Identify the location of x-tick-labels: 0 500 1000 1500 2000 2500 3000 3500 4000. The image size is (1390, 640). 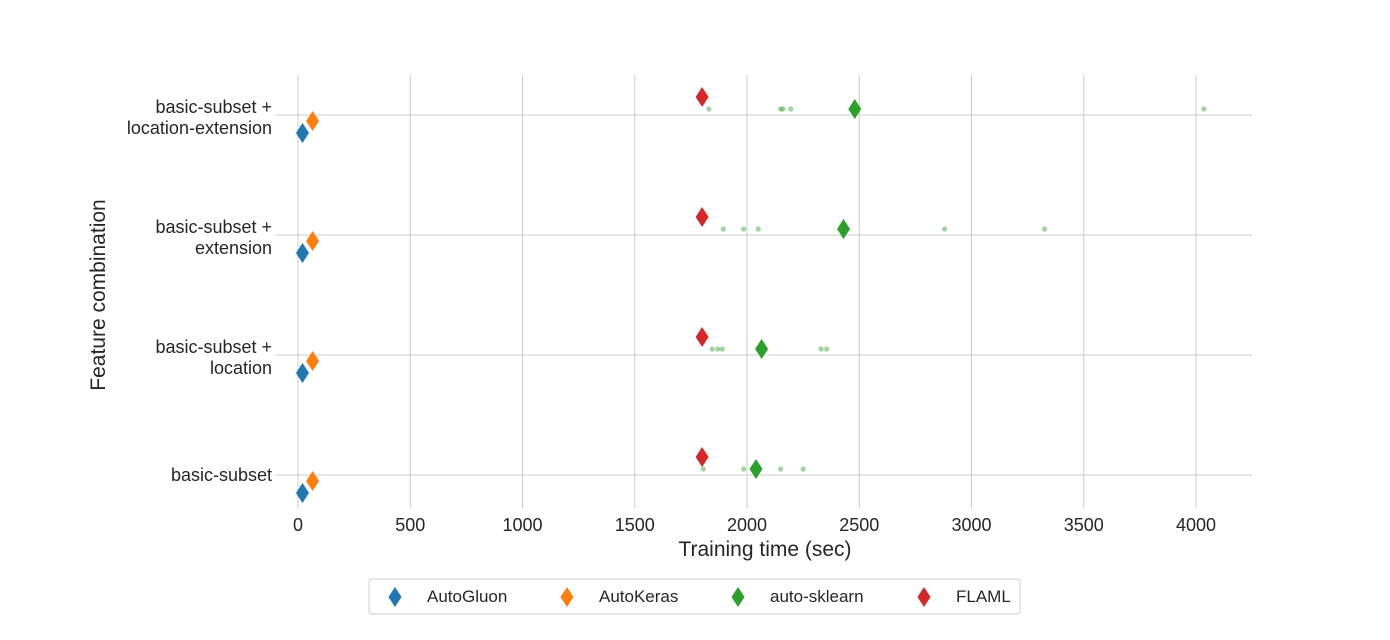
(754, 525).